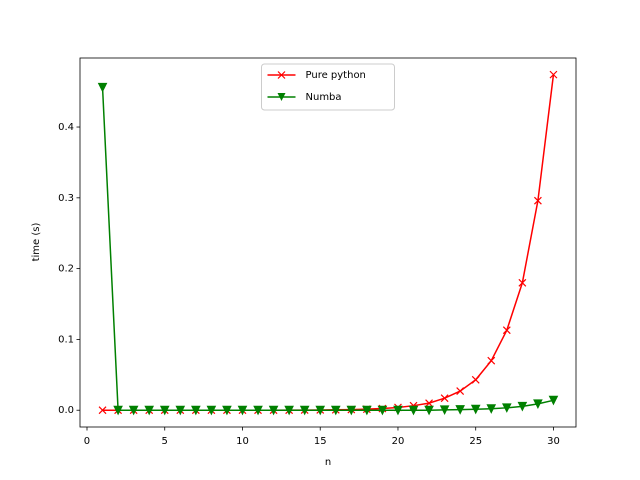 This screenshot has height=480, width=640. I want to click on y-tick-label: 0.2, so click(66, 269).